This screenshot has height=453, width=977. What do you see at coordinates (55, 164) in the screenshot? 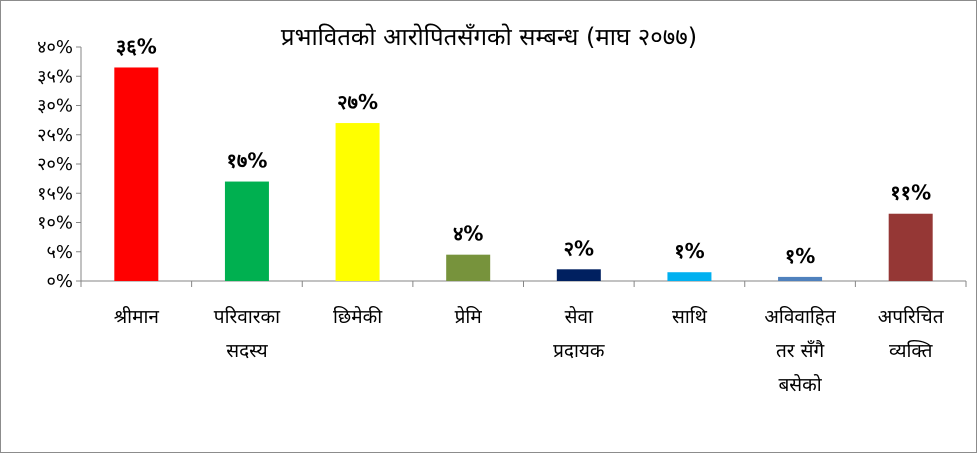
I see `y-tick-label: २०%` at bounding box center [55, 164].